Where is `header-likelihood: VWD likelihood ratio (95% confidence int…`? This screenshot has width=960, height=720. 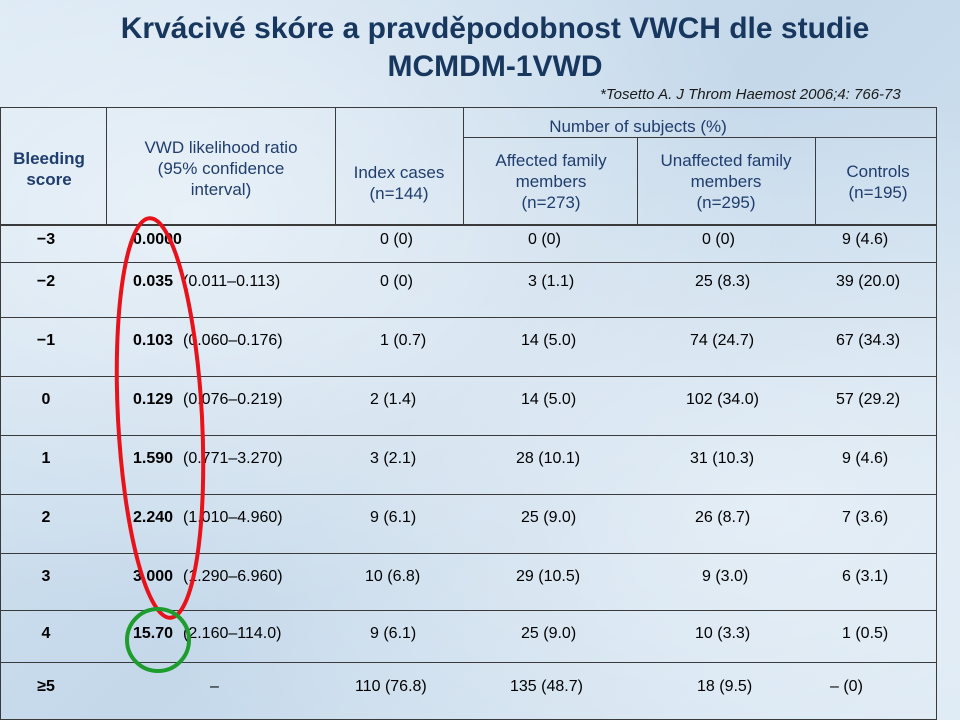
header-likelihood: VWD likelihood ratio (95% confidence int… is located at coordinates (221, 168).